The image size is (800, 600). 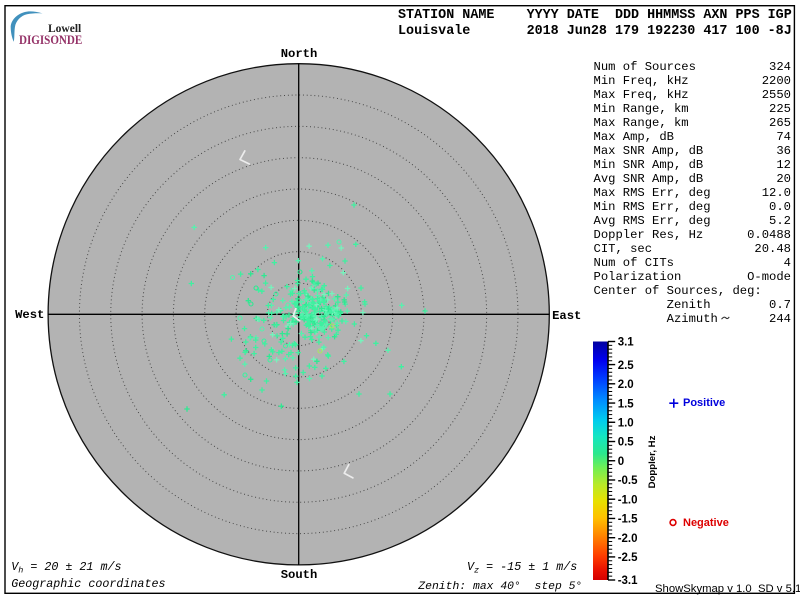 I want to click on svg-text: -2.5, so click(x=628, y=558).